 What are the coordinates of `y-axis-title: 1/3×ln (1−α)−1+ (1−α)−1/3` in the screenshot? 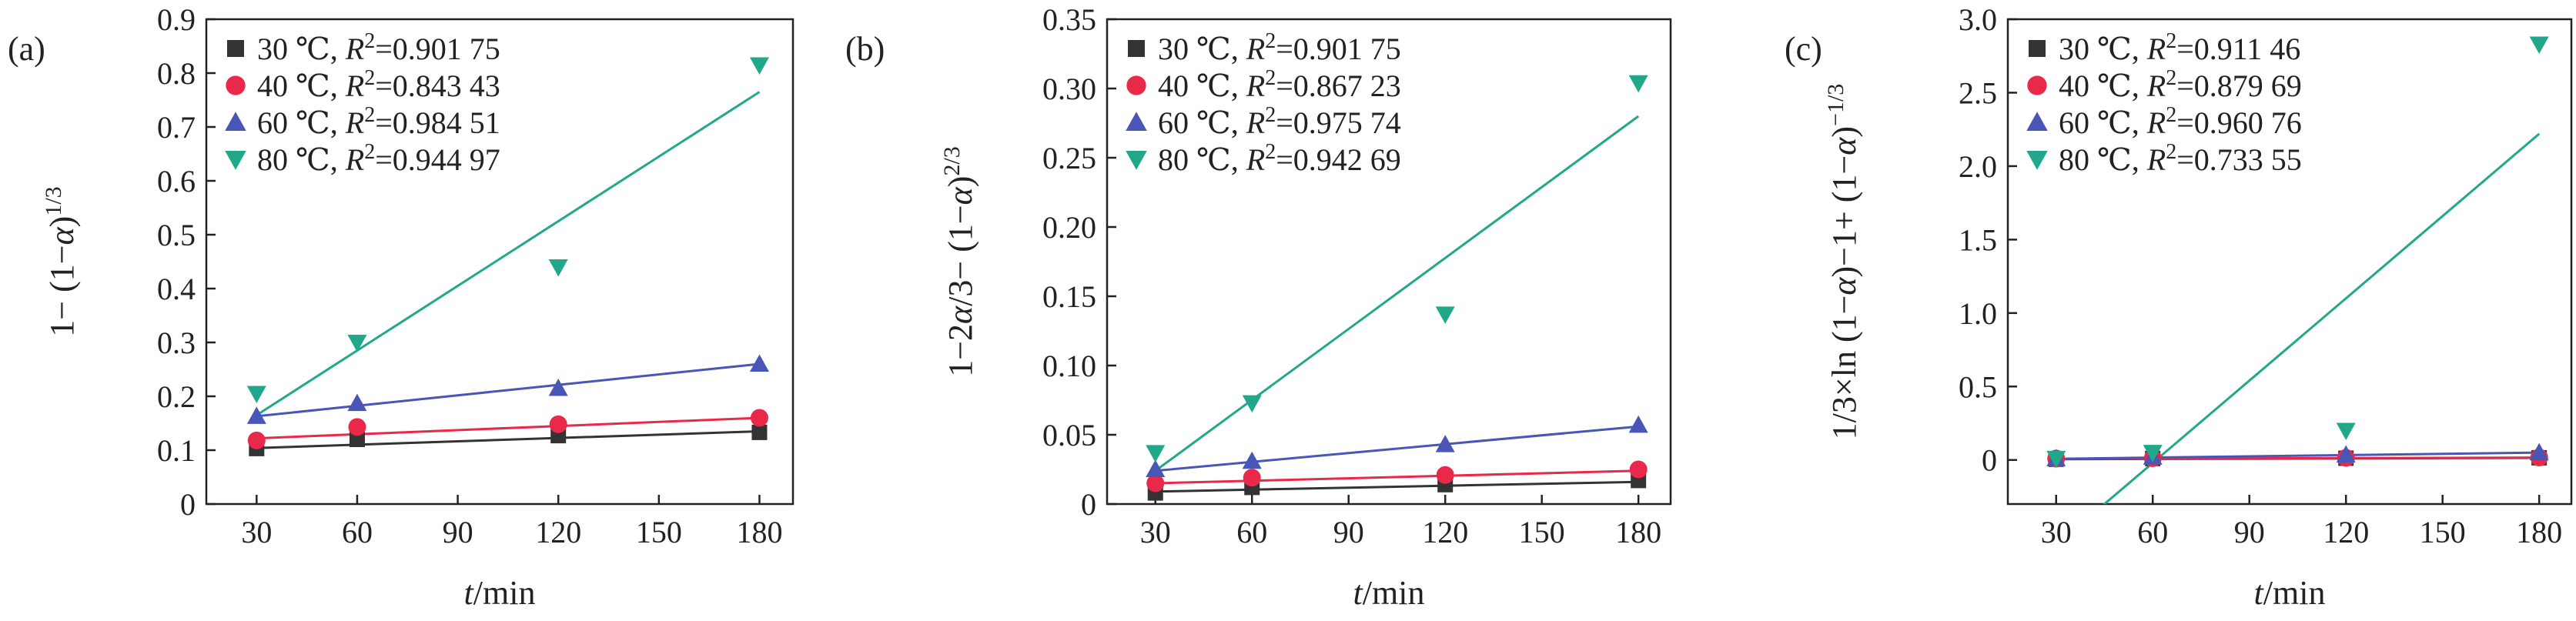 It's located at (1843, 262).